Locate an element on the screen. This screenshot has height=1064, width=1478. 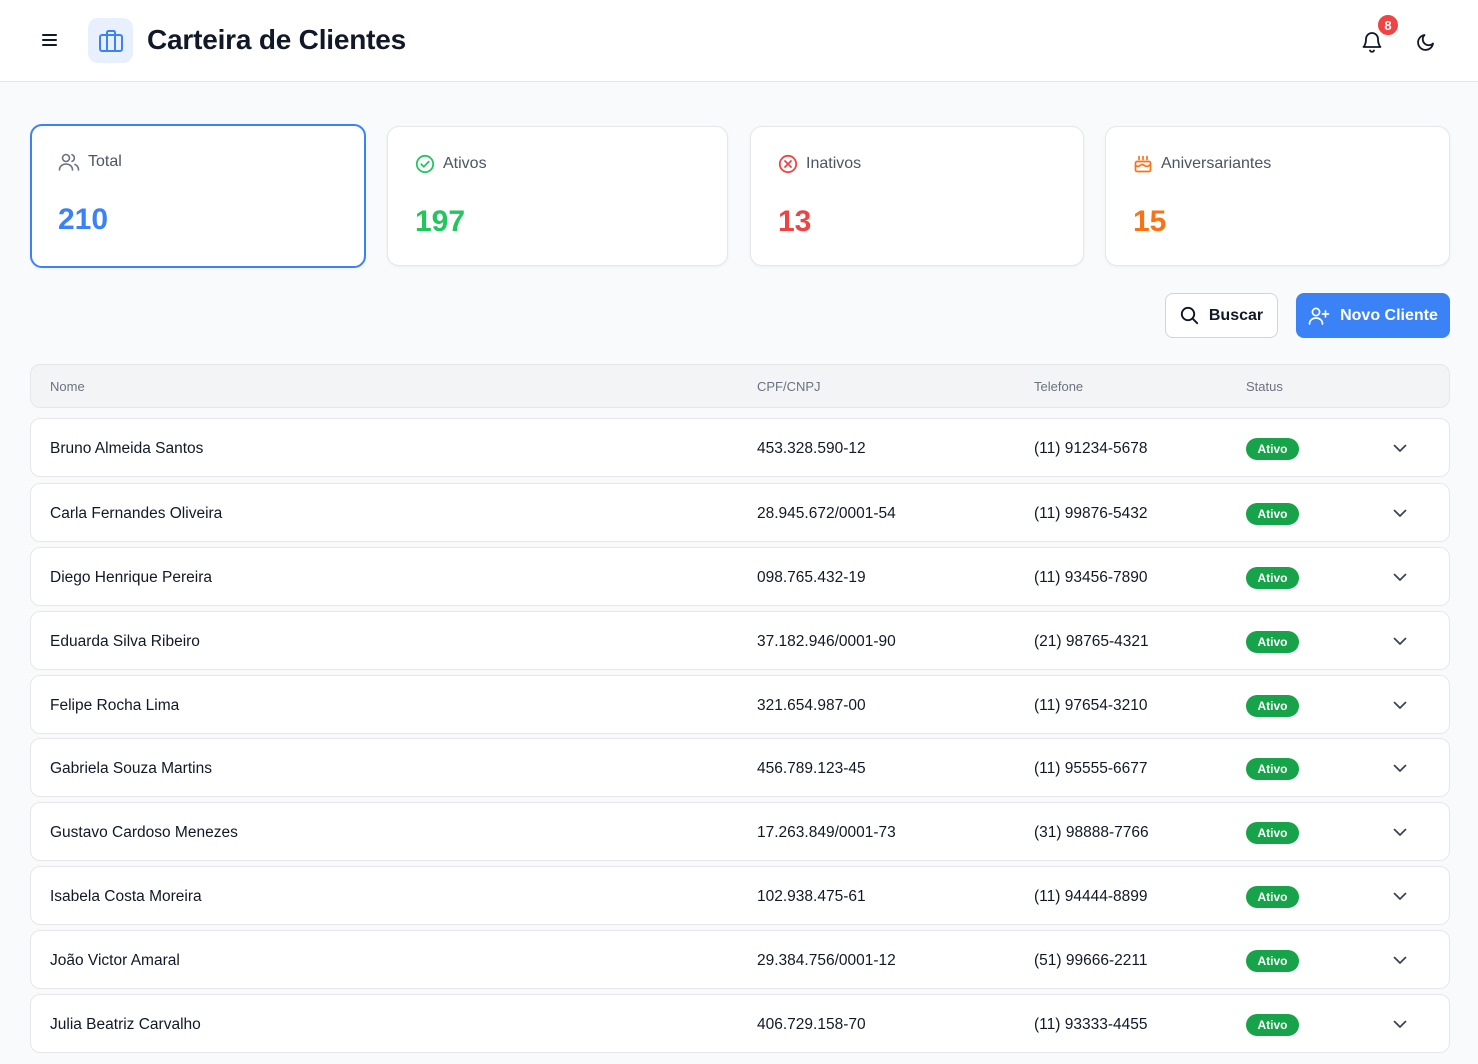
stat-value: 15 is located at coordinates (1150, 221).